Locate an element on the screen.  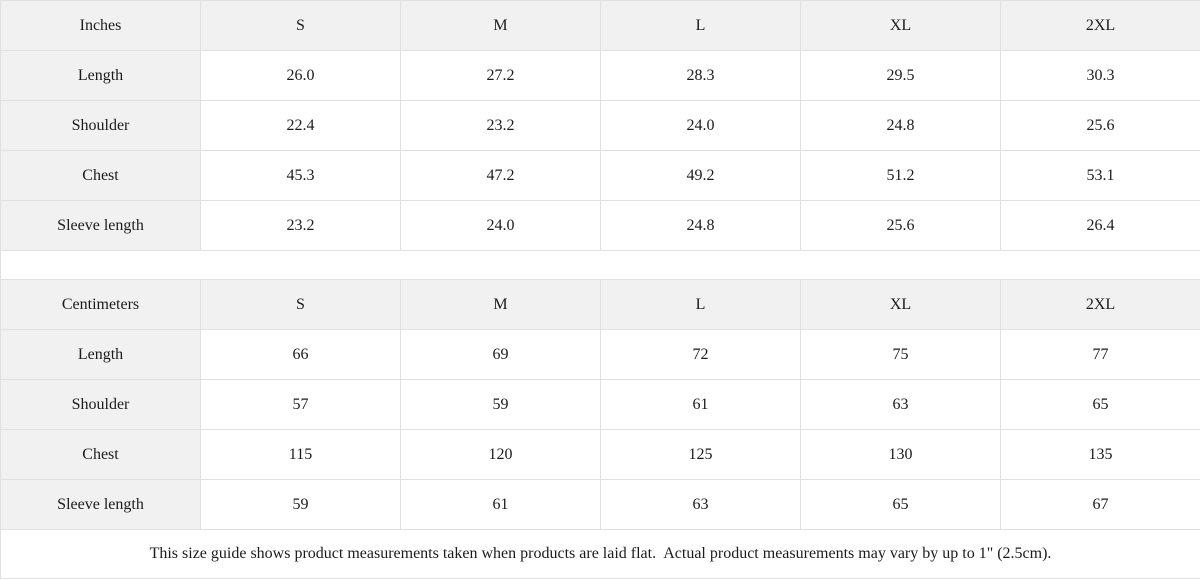
measurement-value: 75 is located at coordinates (900, 354).